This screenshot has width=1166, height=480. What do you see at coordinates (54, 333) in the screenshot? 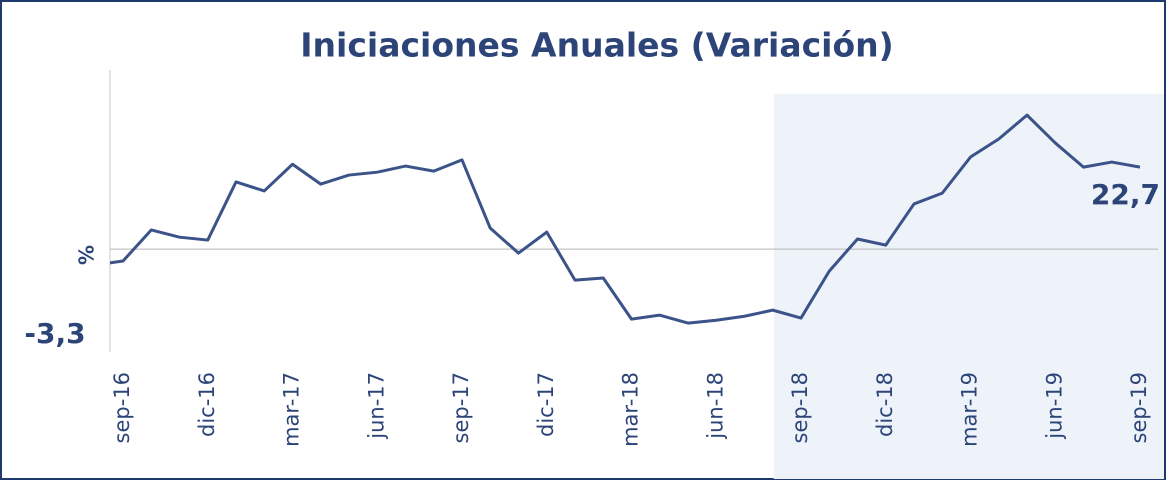
I see `value-label: -3,3` at bounding box center [54, 333].